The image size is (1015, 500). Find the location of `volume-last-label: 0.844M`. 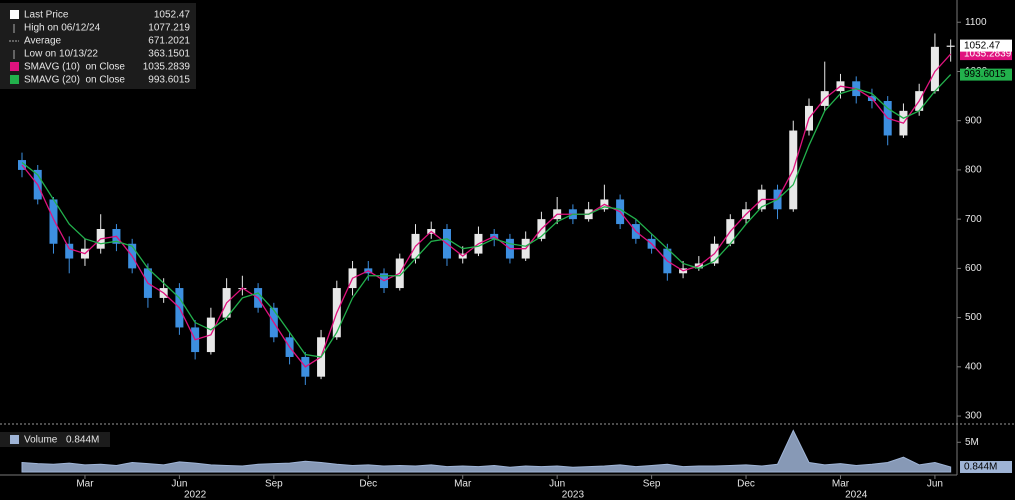

volume-last-label: 0.844M is located at coordinates (980, 467).